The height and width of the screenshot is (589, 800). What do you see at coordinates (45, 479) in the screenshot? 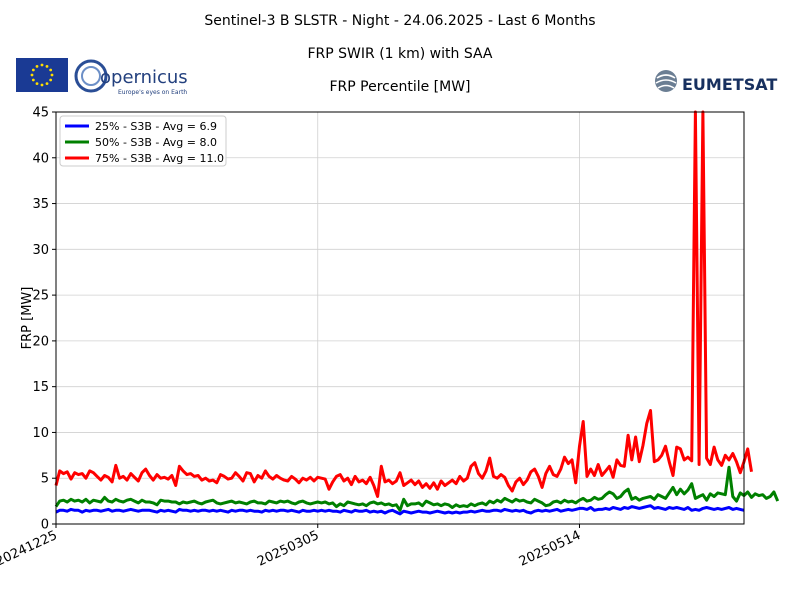
I see `y-tick-label: 5` at bounding box center [45, 479].